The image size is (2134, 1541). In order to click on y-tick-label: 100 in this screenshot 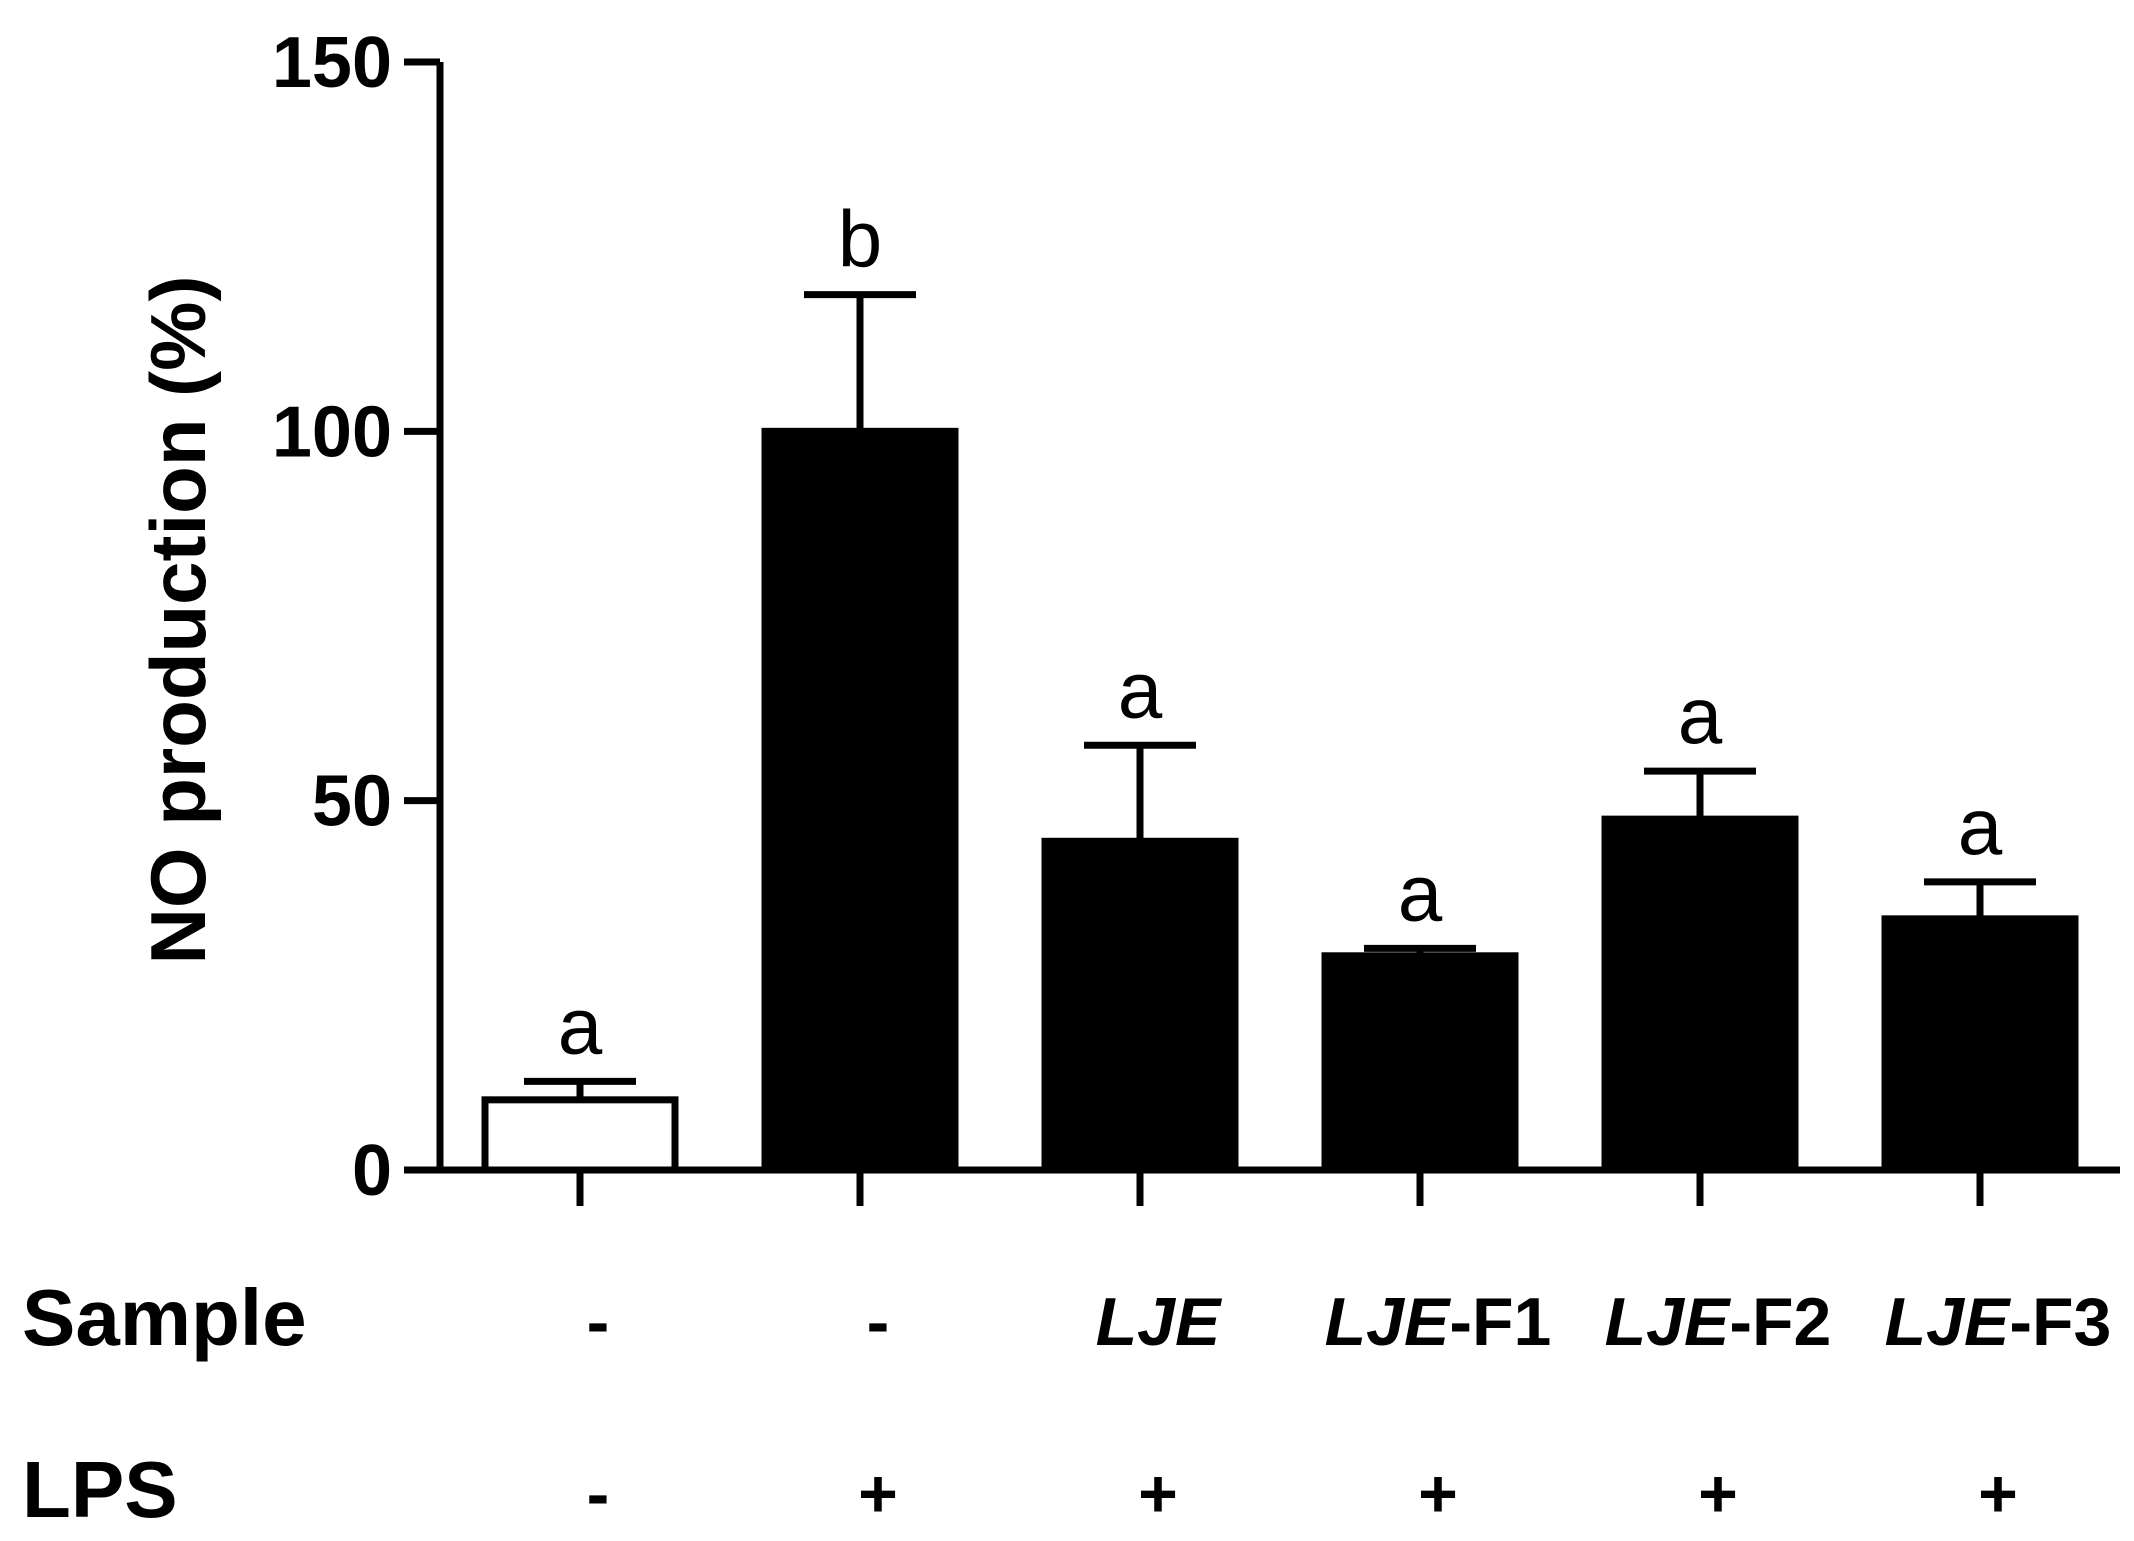, I will do `click(332, 432)`.